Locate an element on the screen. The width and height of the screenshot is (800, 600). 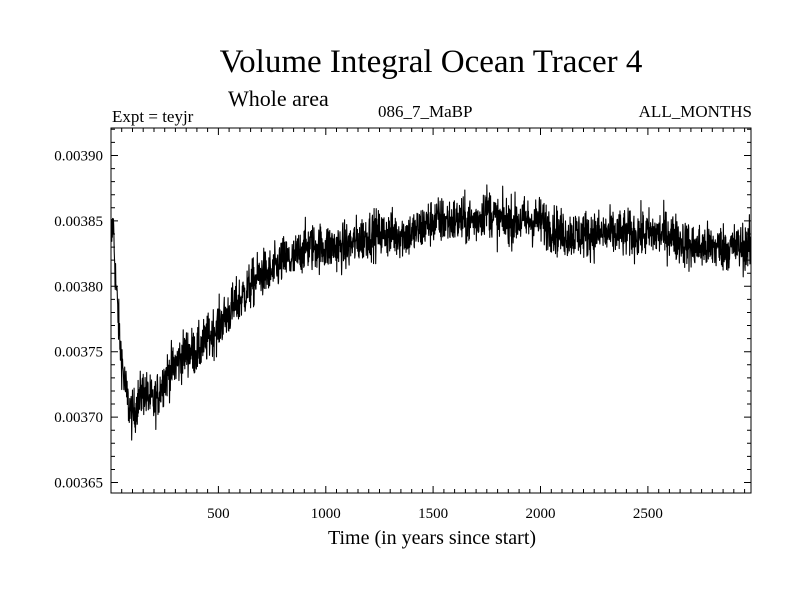
x-tick-label: 1500 is located at coordinates (433, 514).